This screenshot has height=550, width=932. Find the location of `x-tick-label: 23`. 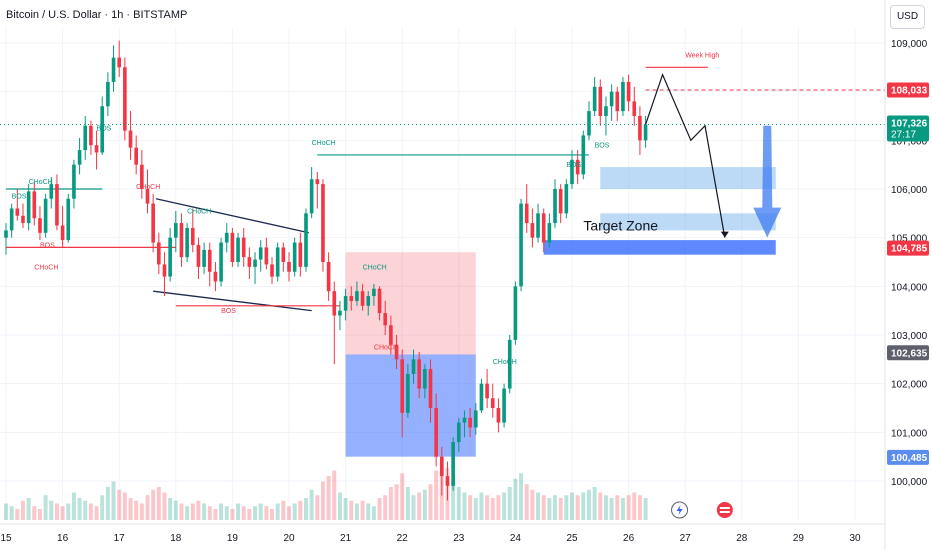

x-tick-label: 23 is located at coordinates (459, 538).